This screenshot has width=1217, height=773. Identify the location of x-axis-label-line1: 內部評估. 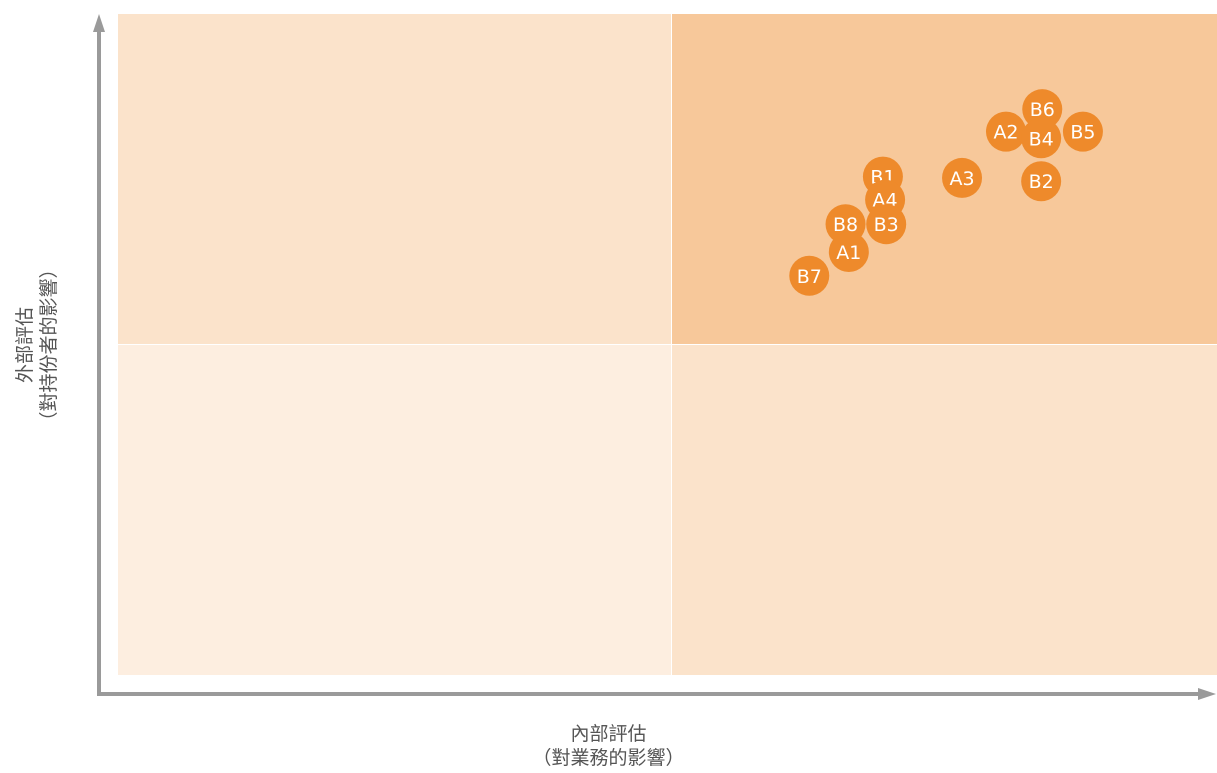
(608, 734).